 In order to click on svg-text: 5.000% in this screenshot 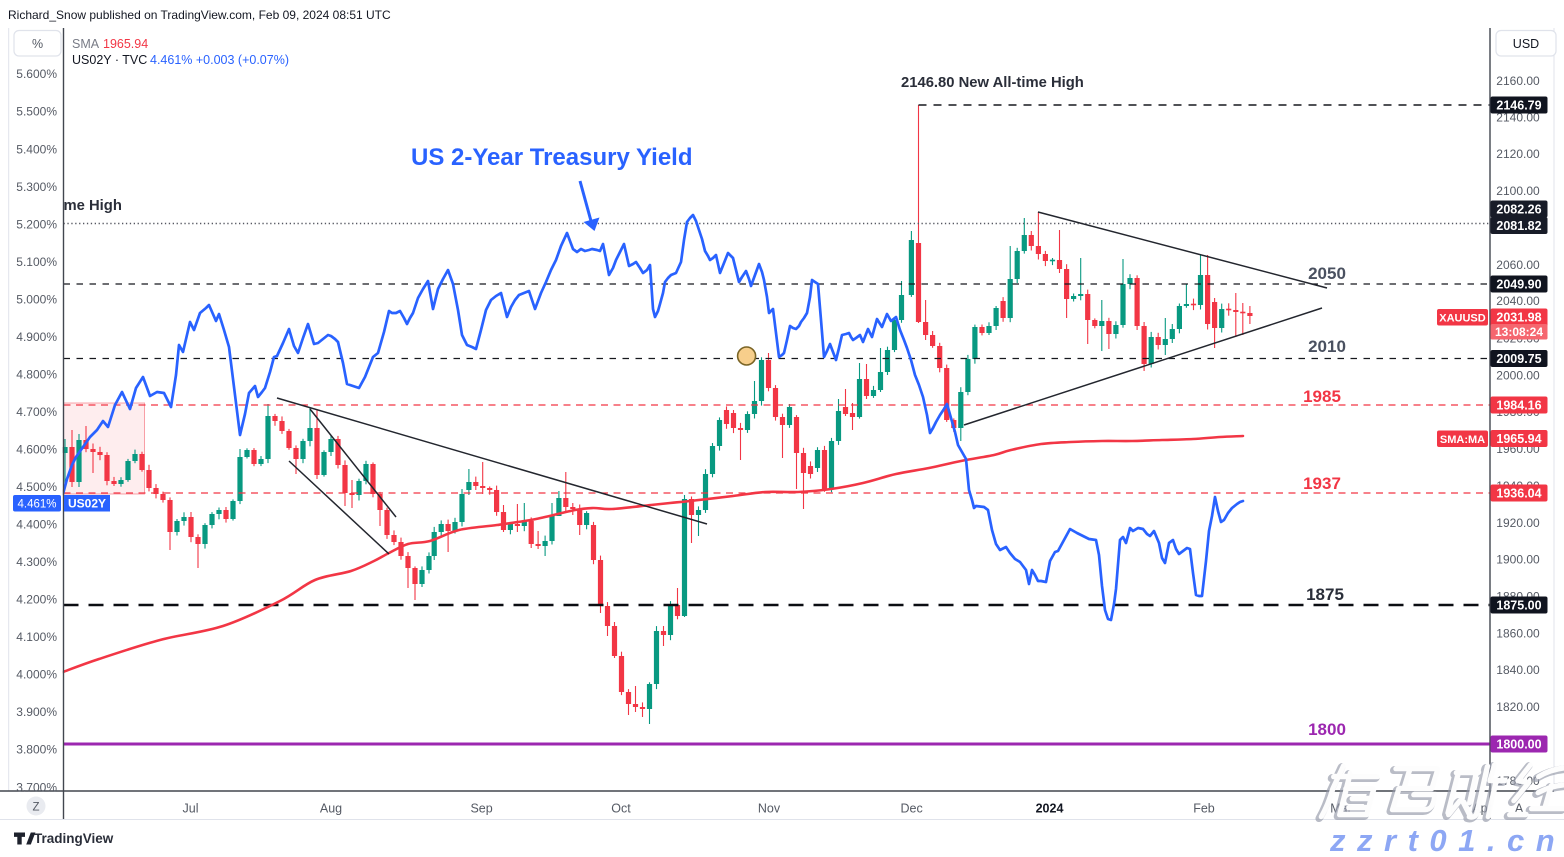, I will do `click(36, 299)`.